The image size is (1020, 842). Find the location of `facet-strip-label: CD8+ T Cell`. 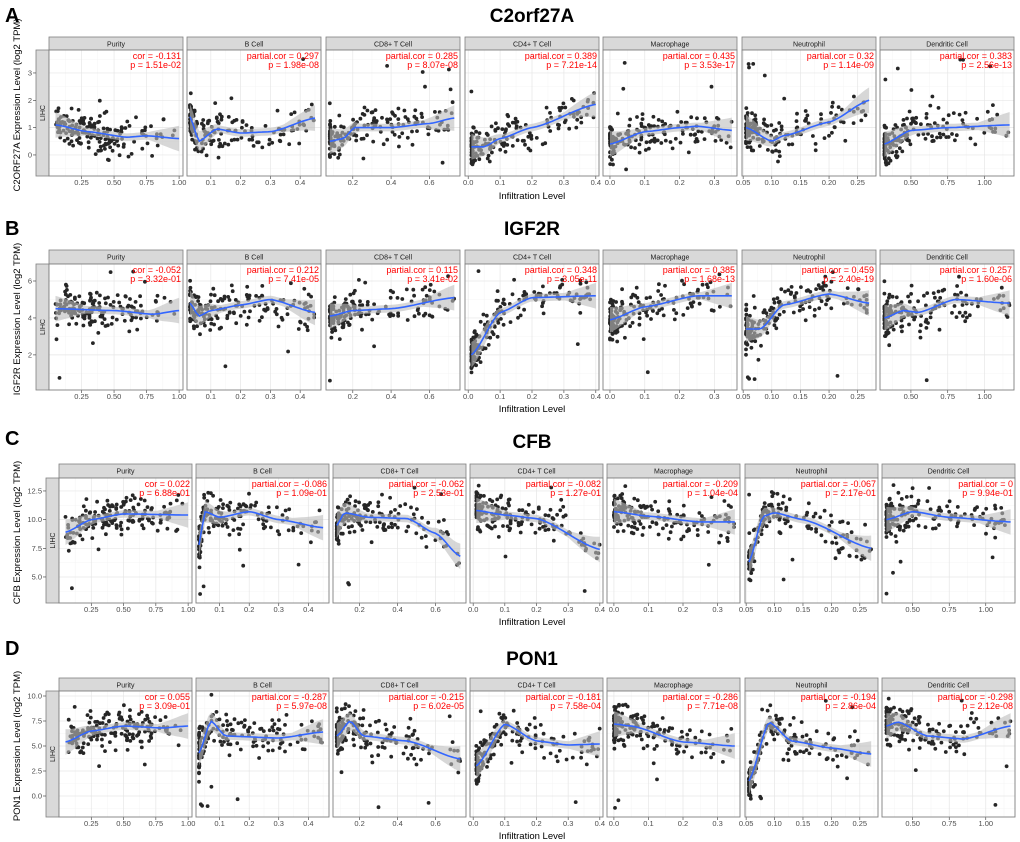

facet-strip-label: CD8+ T Cell is located at coordinates (393, 258).